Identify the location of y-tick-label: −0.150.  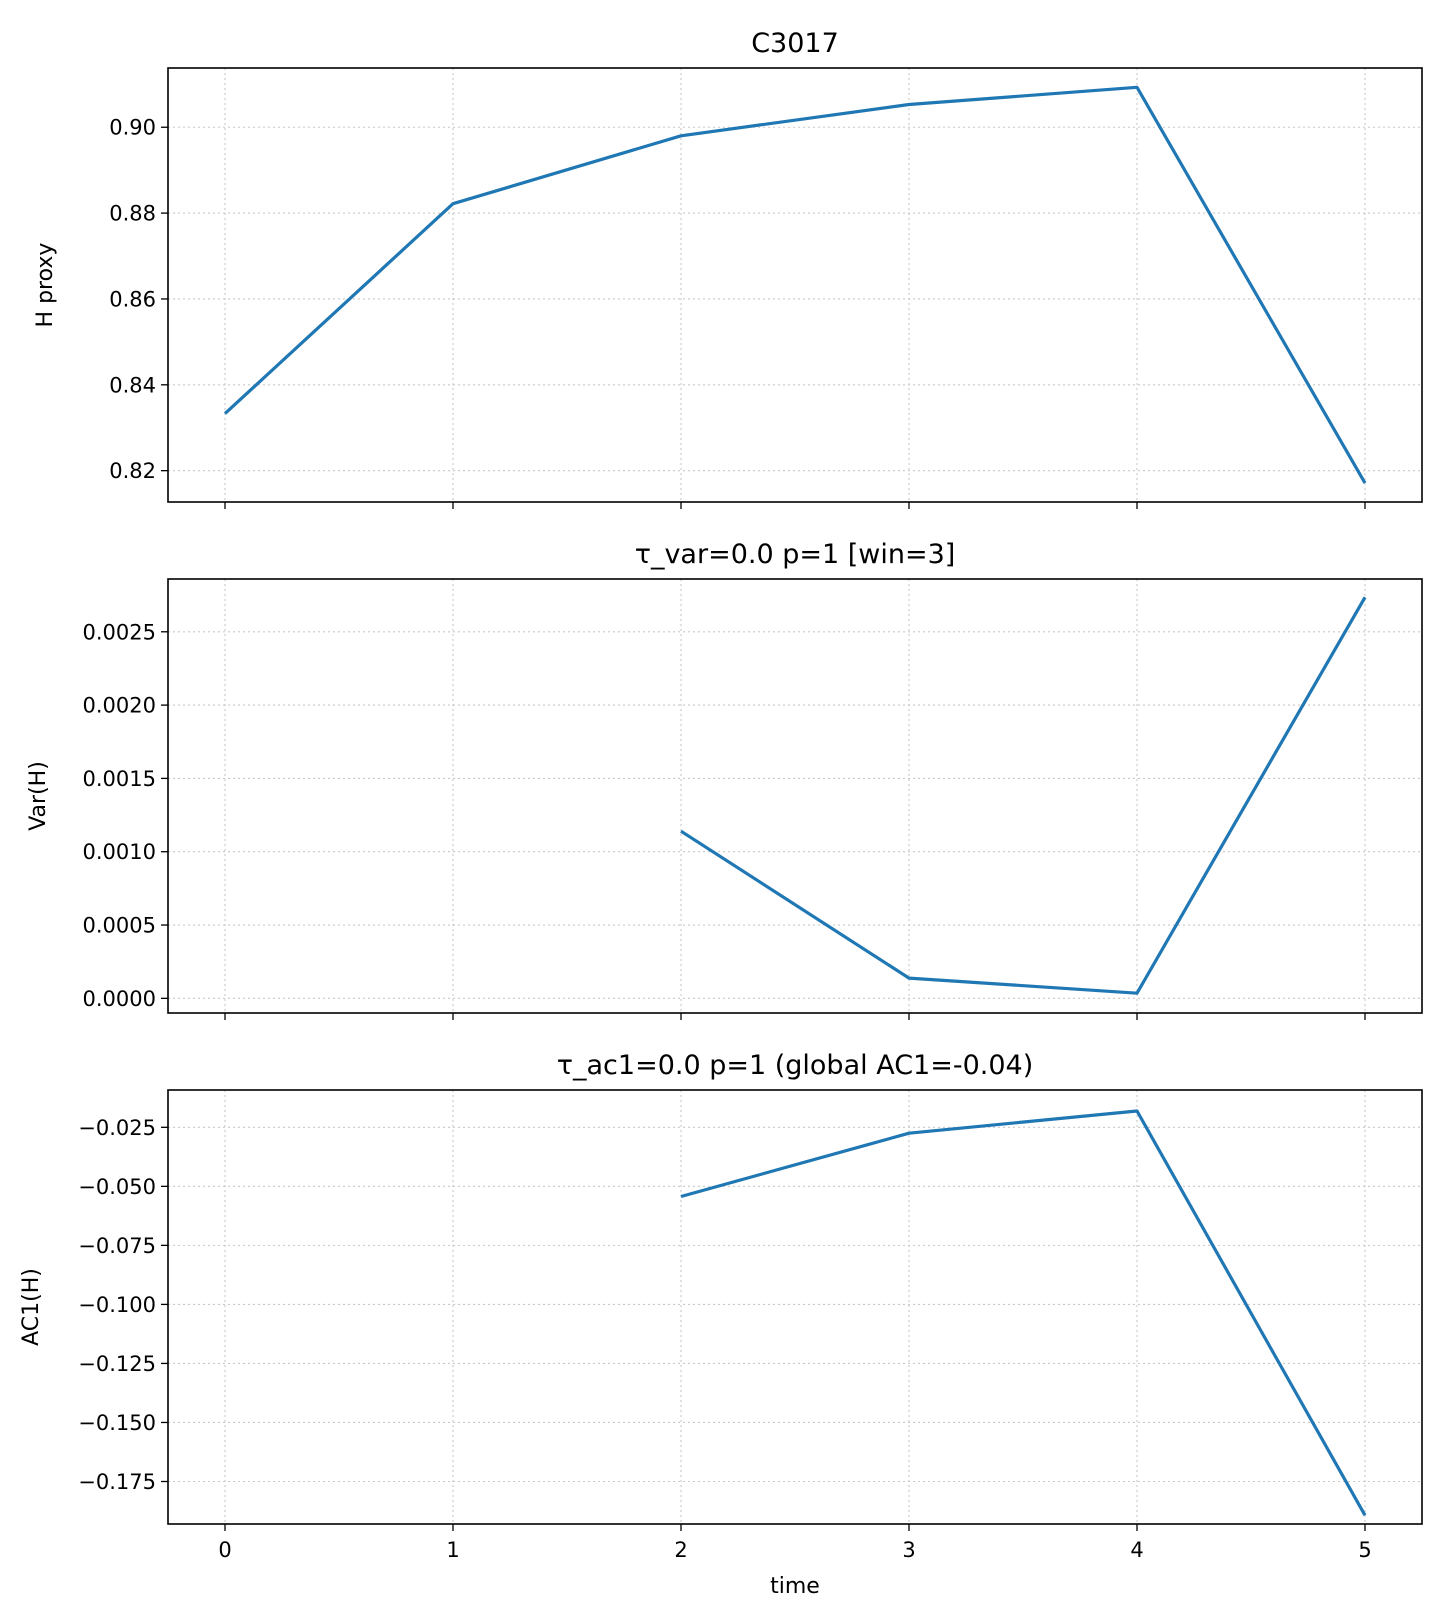
(117, 1423).